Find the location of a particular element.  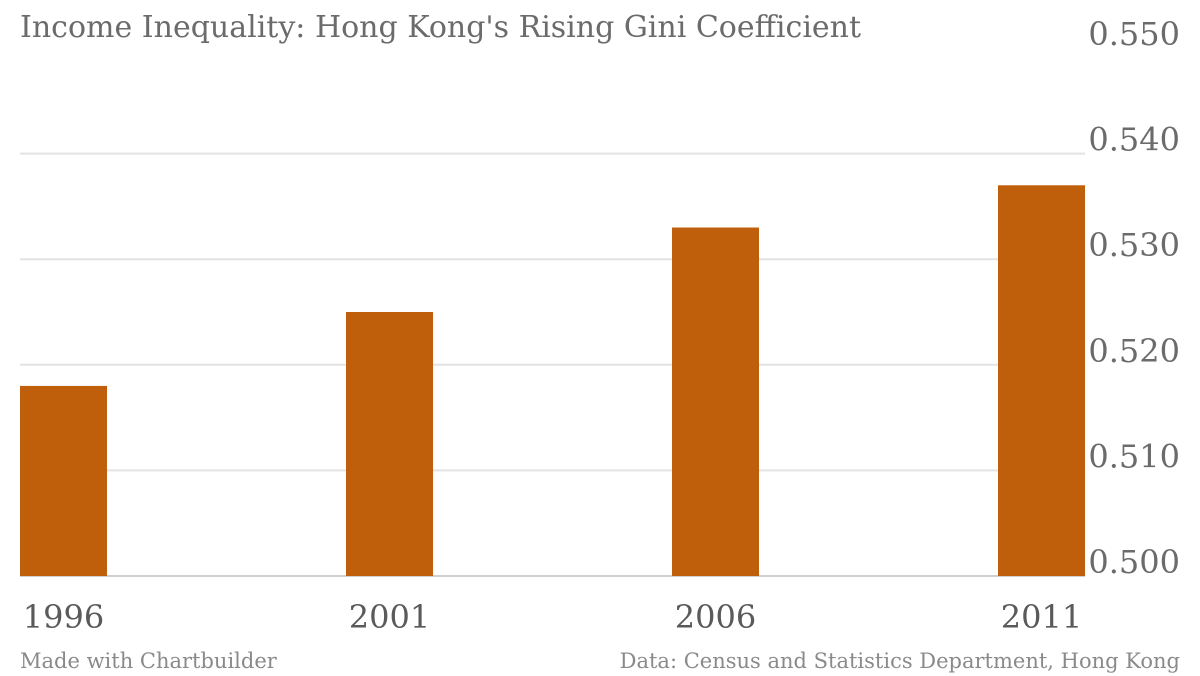

bar-2006 is located at coordinates (715, 401).